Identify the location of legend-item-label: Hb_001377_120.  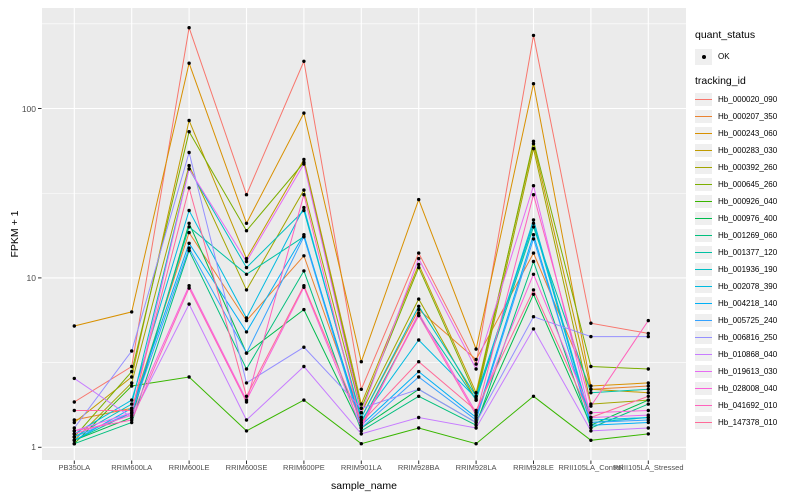
(748, 252).